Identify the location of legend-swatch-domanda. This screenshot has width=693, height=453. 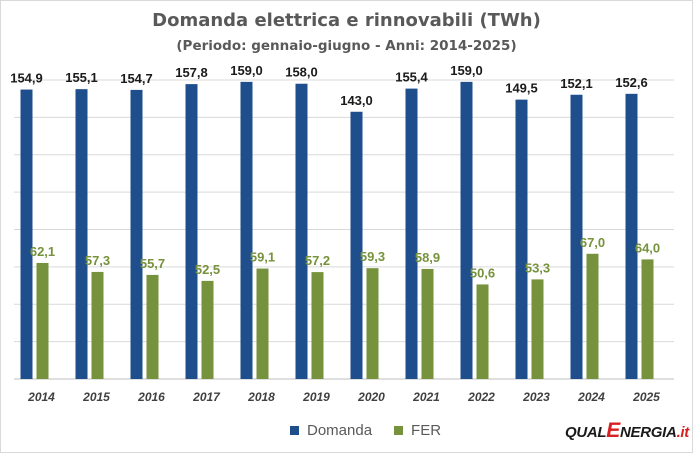
(294, 430).